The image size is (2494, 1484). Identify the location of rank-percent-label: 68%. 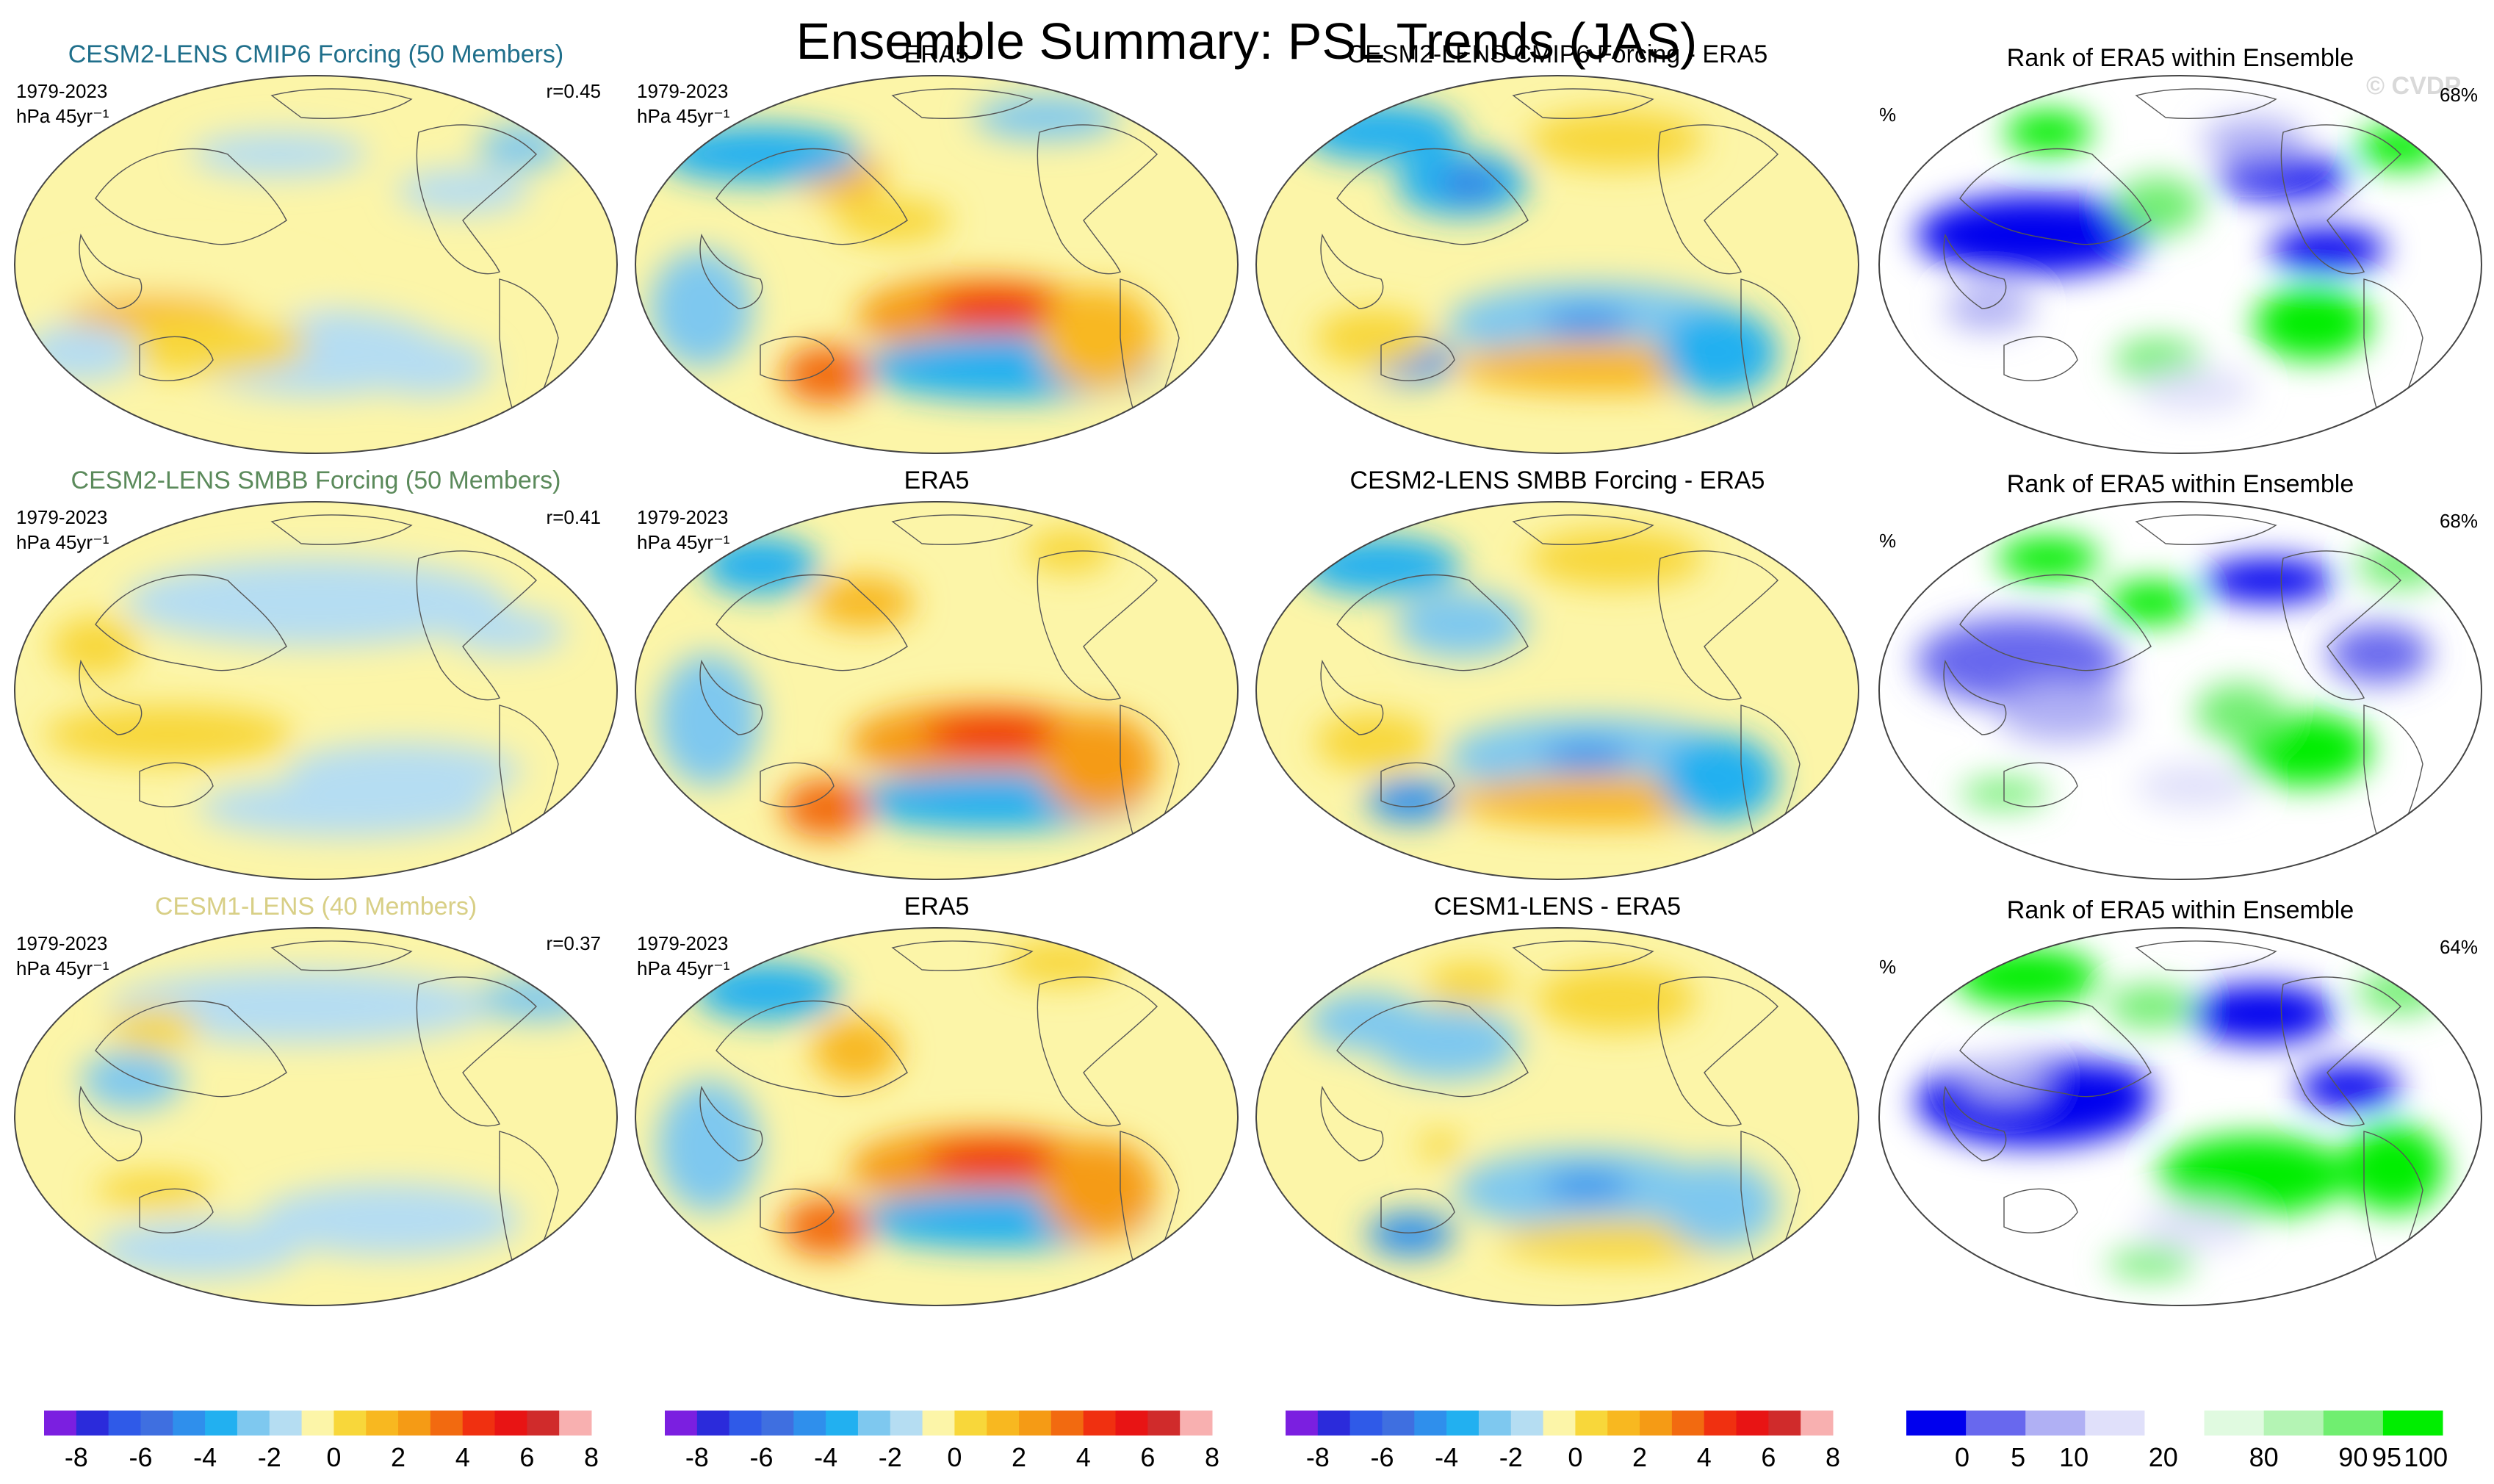
(2459, 95).